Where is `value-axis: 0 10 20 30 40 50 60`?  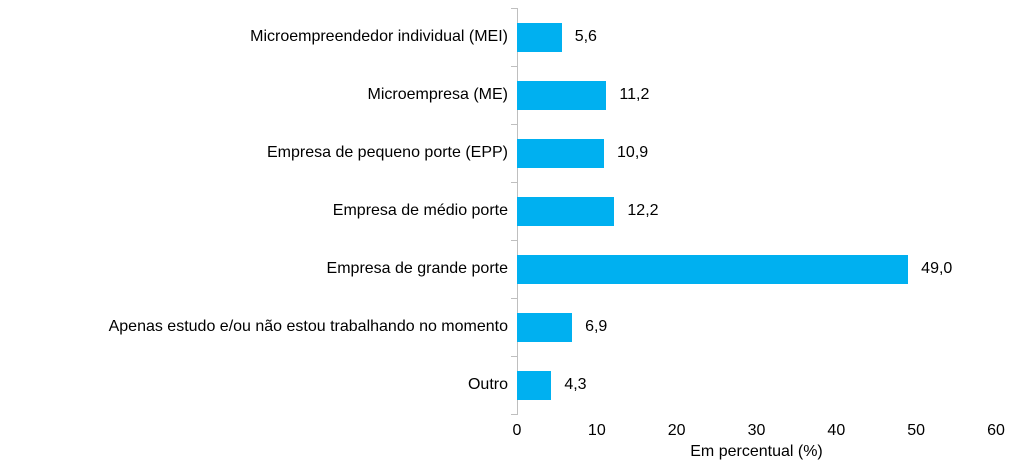 value-axis: 0 10 20 30 40 50 60 is located at coordinates (759, 431).